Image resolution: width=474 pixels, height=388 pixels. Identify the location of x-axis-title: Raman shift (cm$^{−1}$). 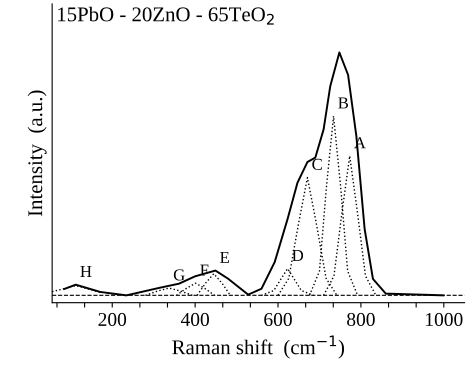
(258, 347).